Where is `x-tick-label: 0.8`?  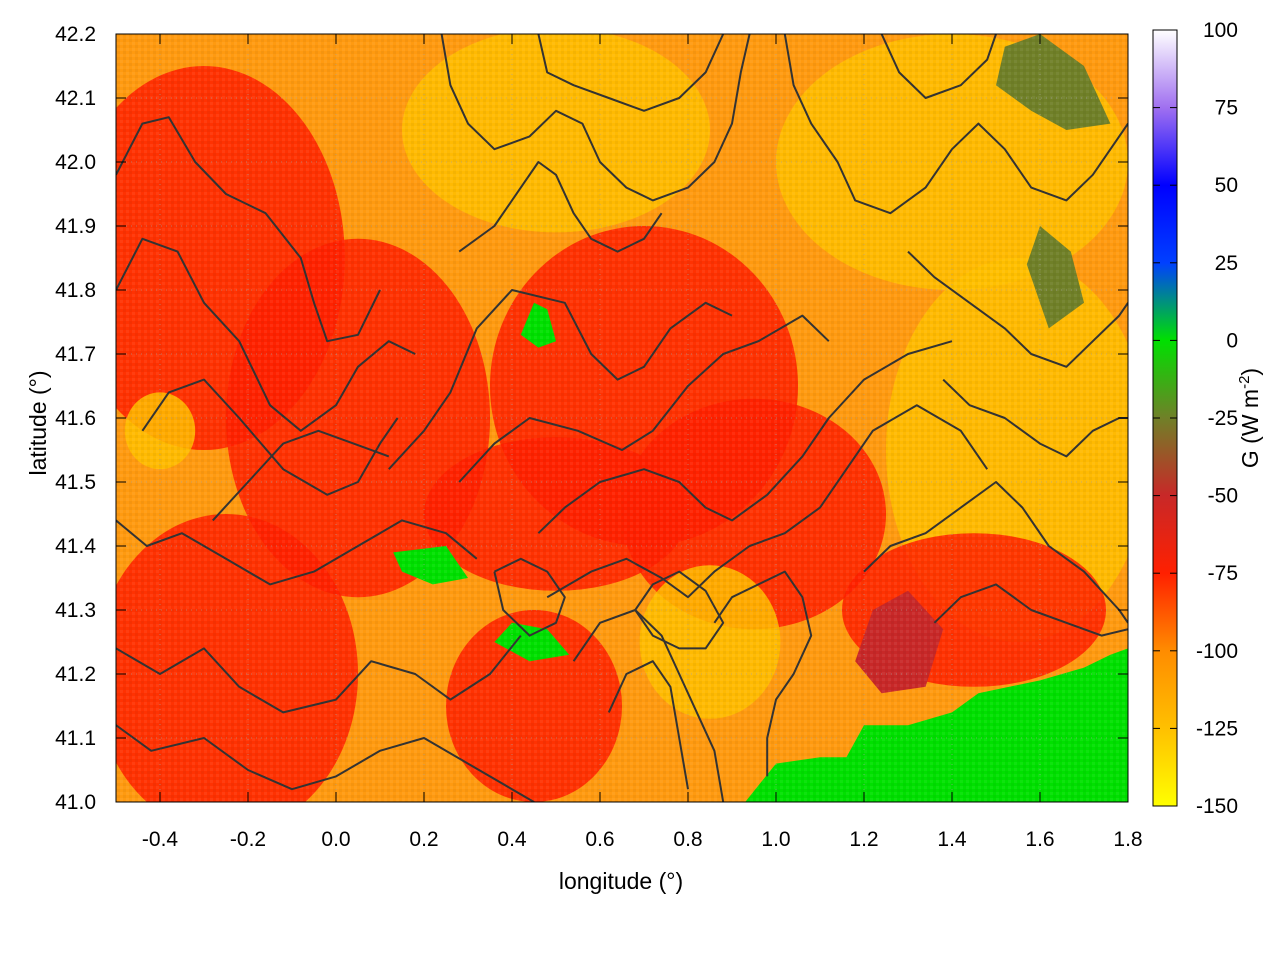
x-tick-label: 0.8 is located at coordinates (687, 839).